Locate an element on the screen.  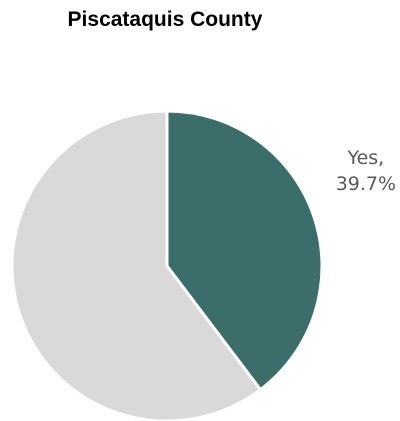
chart-title: Piscataquis County is located at coordinates (165, 19).